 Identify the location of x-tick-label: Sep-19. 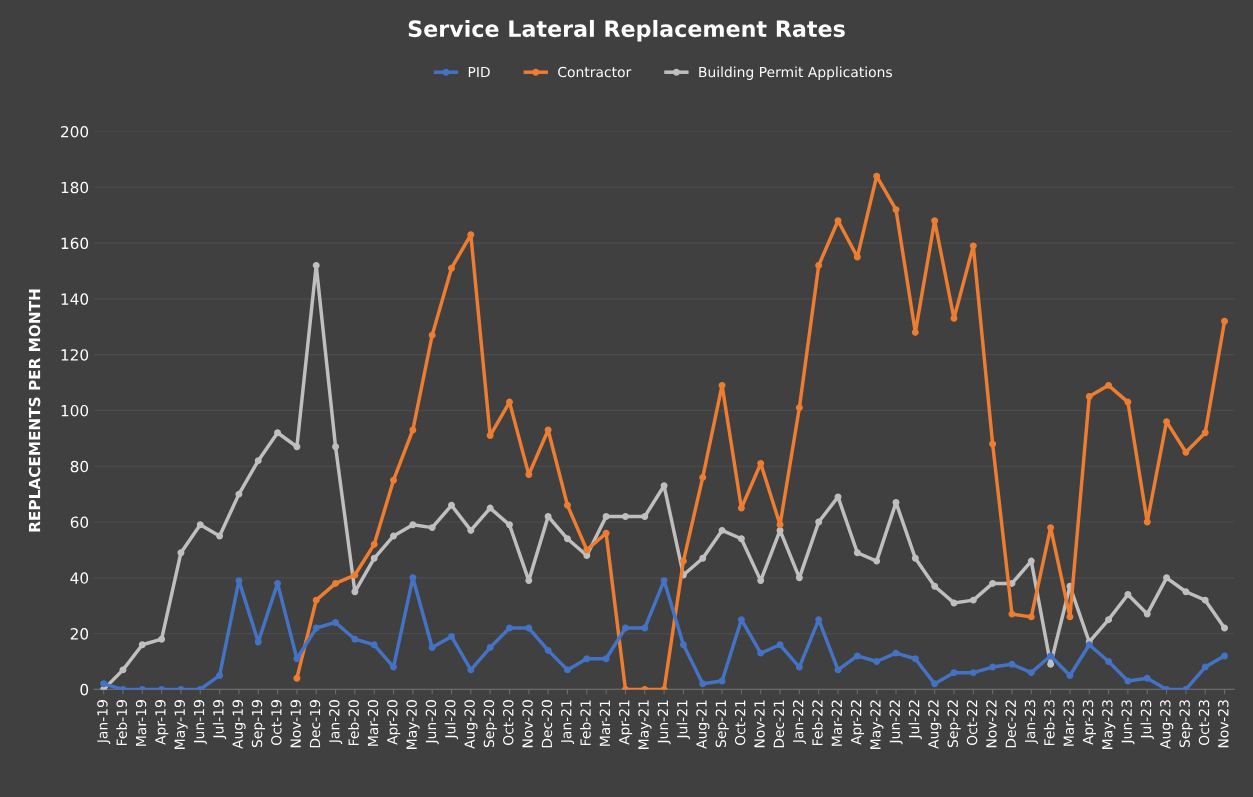
(258, 724).